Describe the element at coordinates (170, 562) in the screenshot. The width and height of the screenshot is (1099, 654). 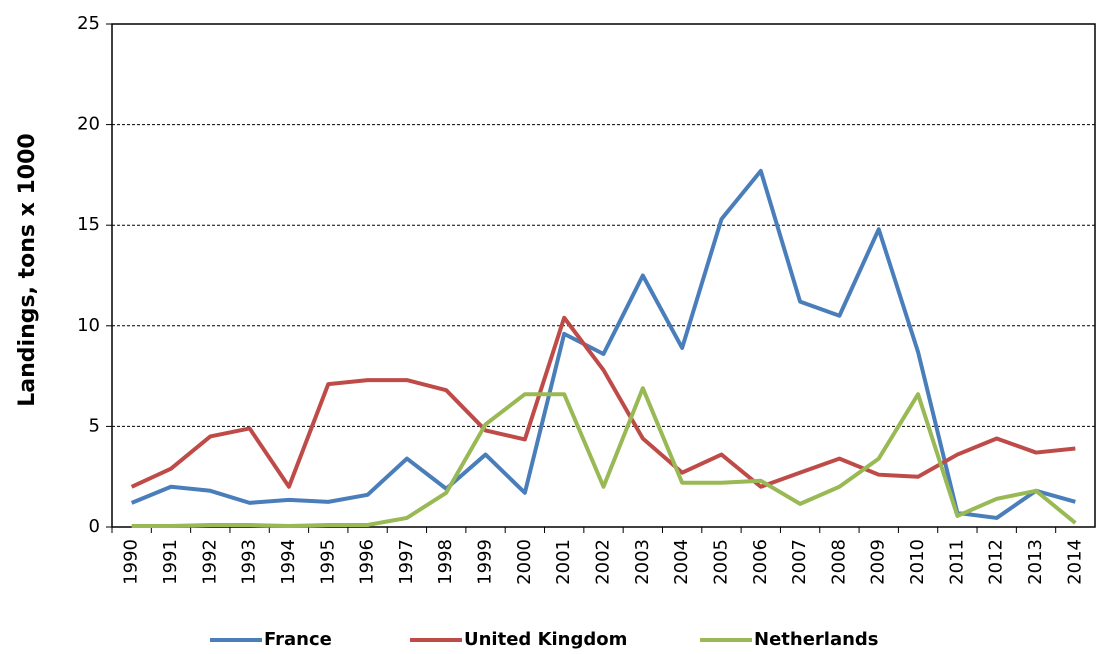
I see `x-tick-label: 1991` at that location.